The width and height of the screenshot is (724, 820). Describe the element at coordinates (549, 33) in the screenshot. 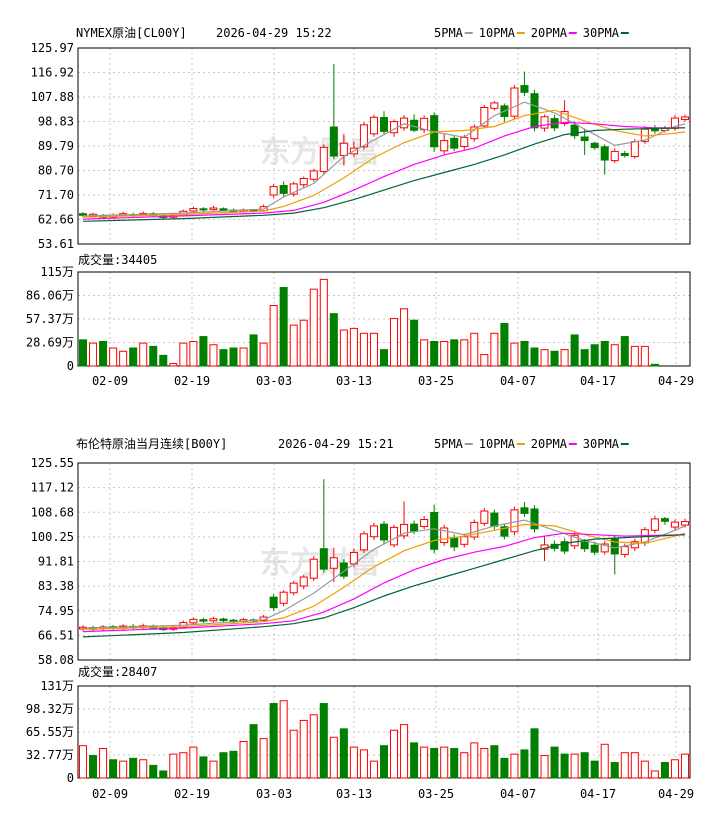

I see `legend-label: 20PMA` at that location.